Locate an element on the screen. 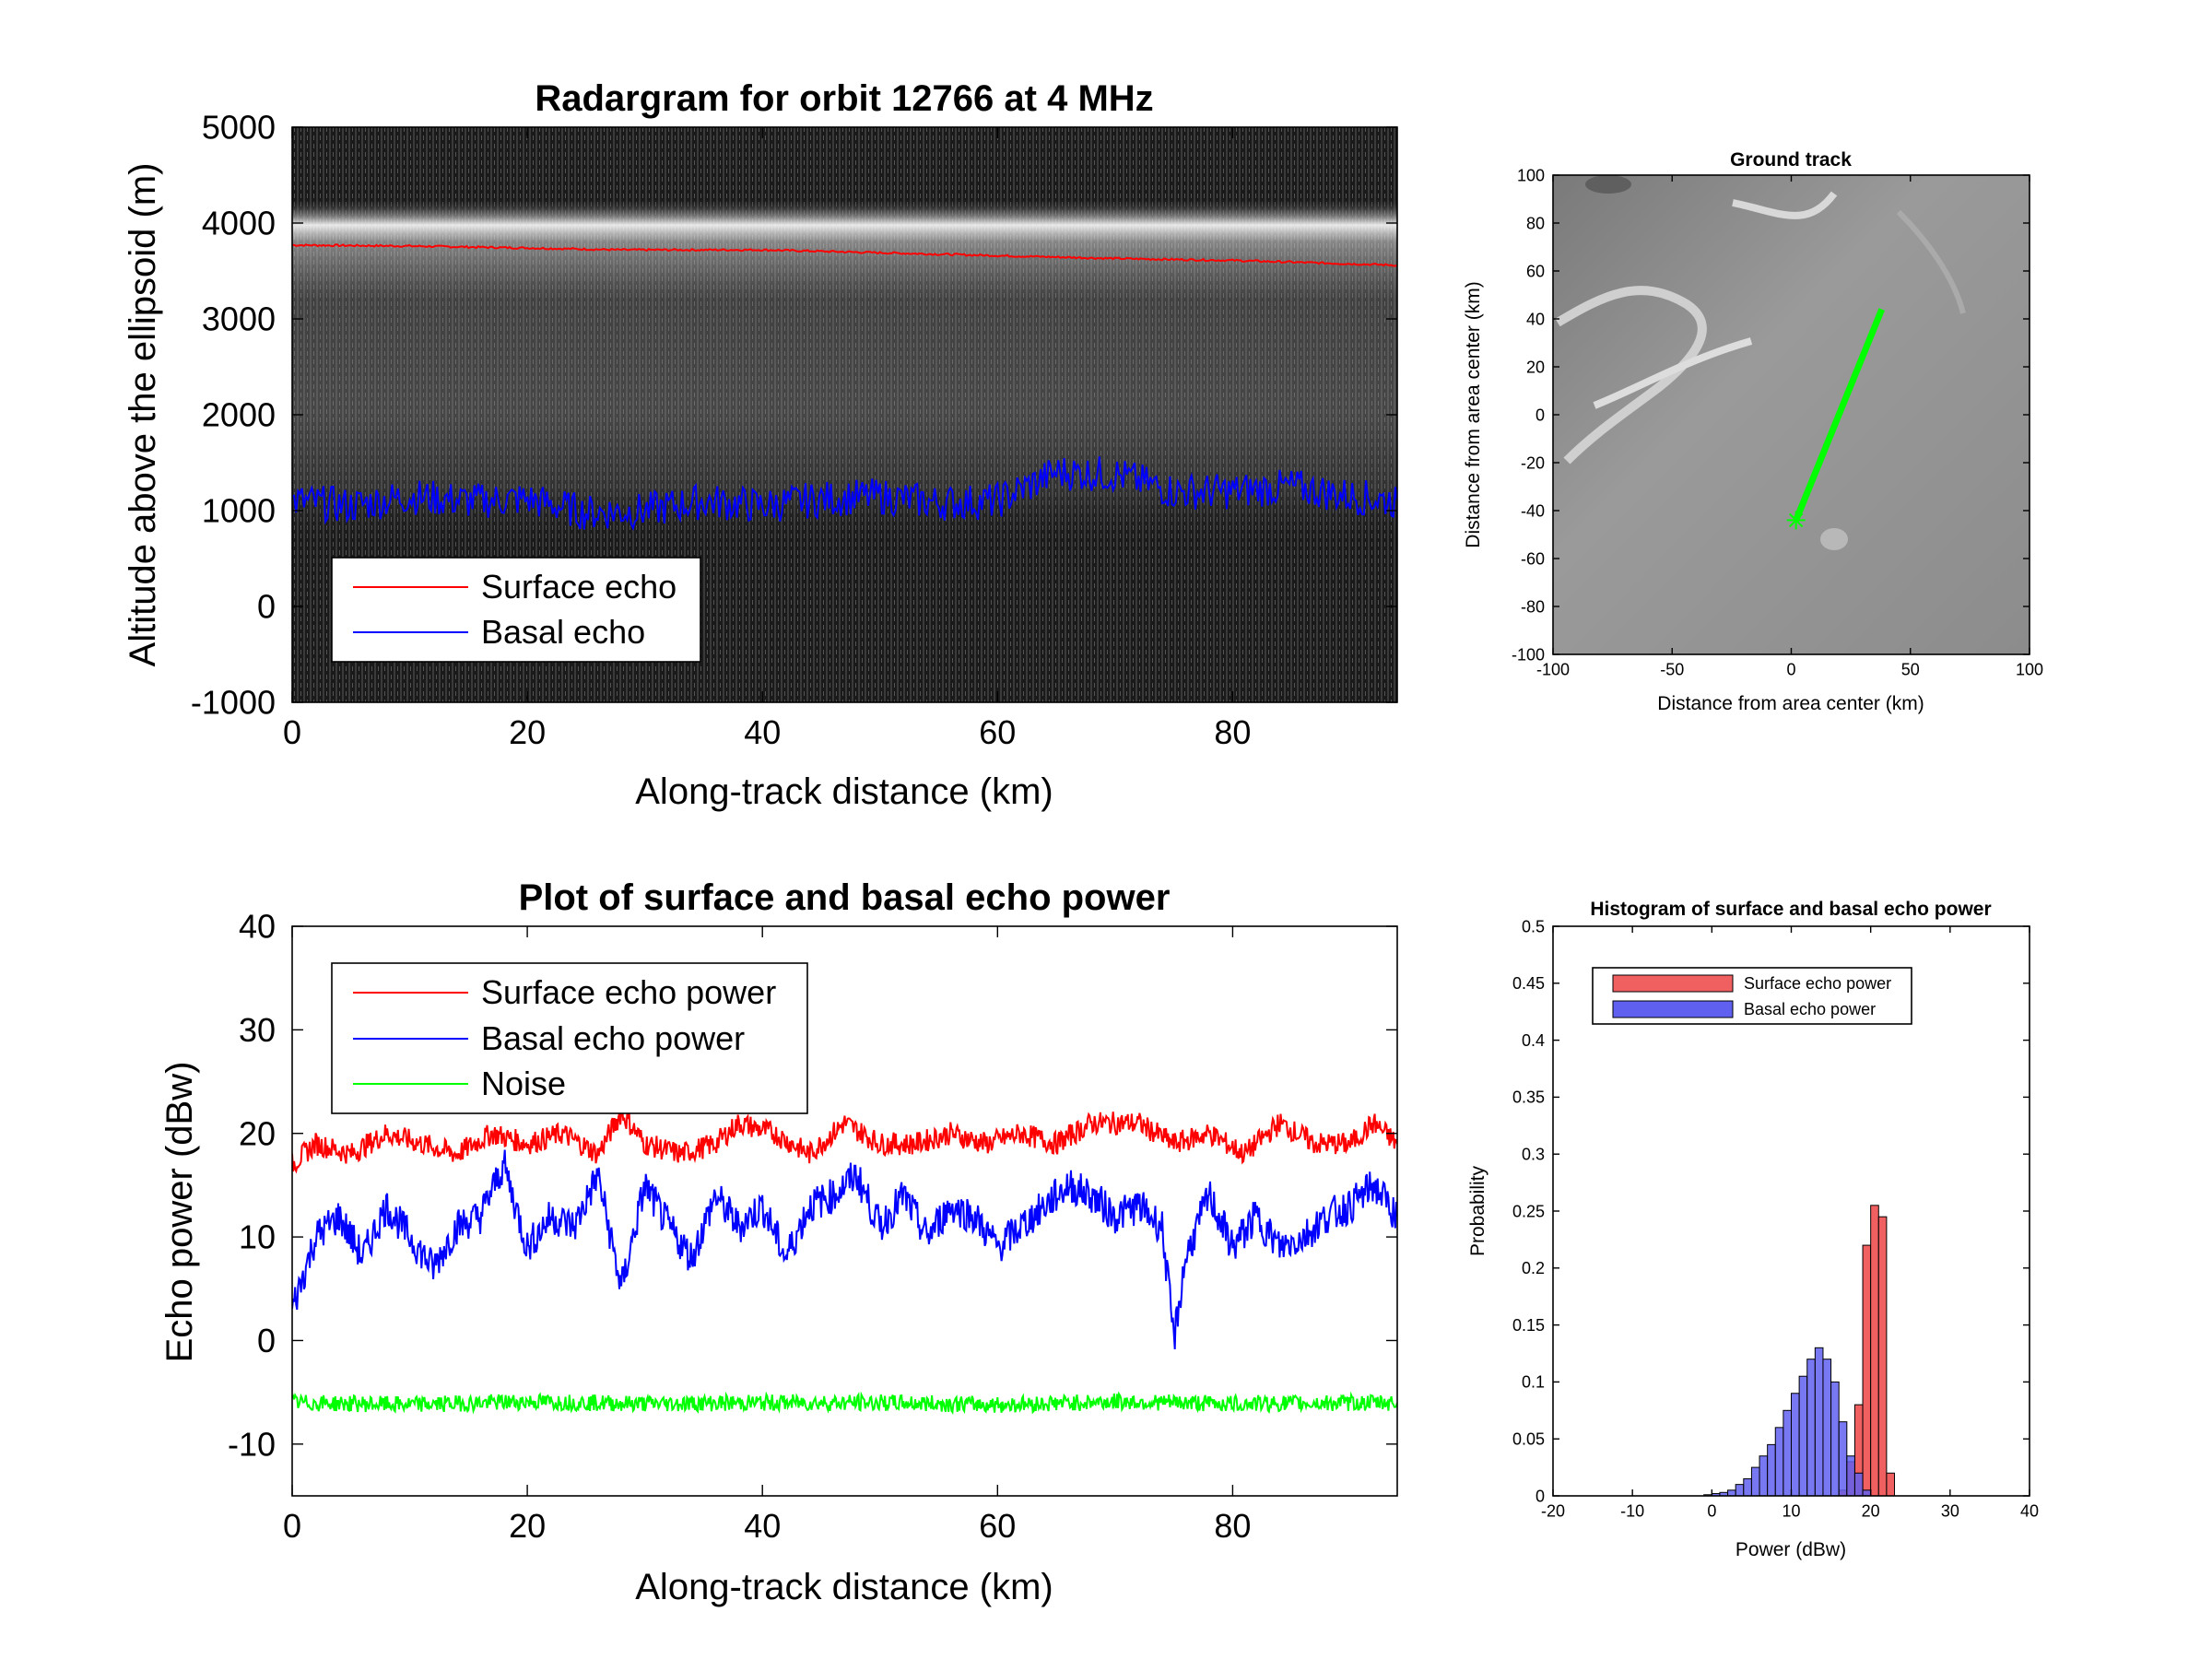 The width and height of the screenshot is (2212, 1659). y-tick-label: -10 is located at coordinates (252, 1444).